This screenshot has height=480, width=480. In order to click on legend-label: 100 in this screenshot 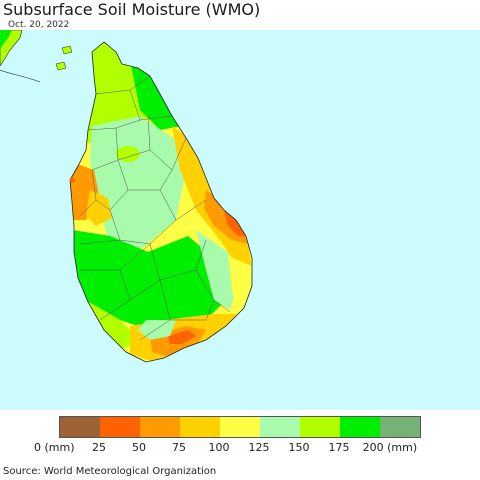, I will do `click(219, 447)`.